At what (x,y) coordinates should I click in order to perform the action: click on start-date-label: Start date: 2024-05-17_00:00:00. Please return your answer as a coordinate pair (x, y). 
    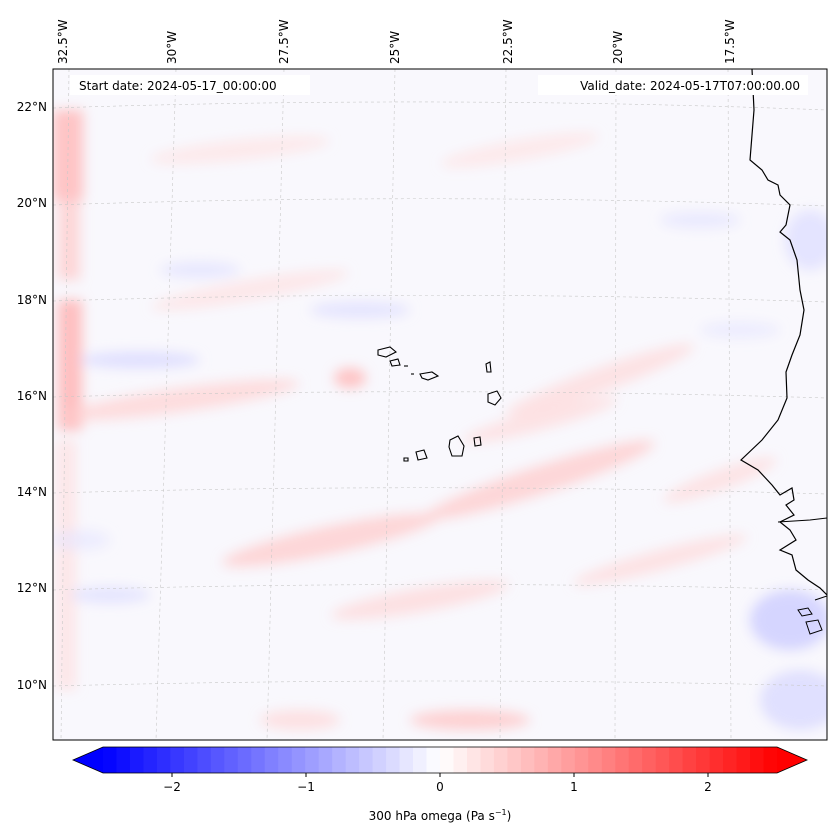
    Looking at the image, I should click on (178, 86).